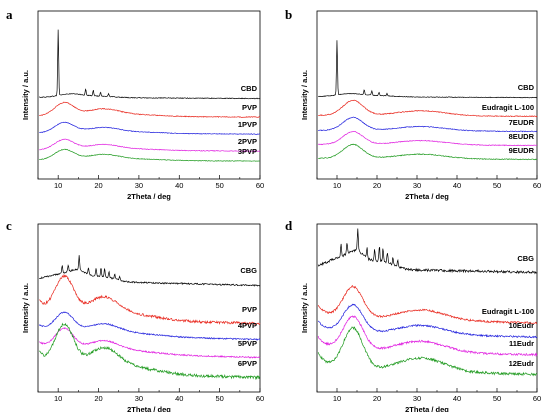  What do you see at coordinates (522, 136) in the screenshot?
I see `series-label: 8EUDR` at bounding box center [522, 136].